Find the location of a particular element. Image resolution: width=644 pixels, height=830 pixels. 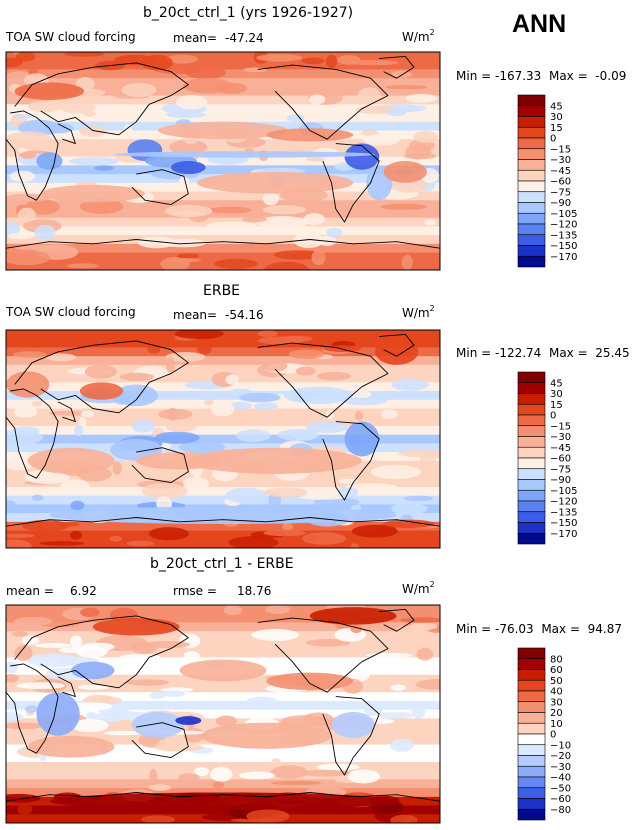

panel-2-units: W/m2 is located at coordinates (418, 312).